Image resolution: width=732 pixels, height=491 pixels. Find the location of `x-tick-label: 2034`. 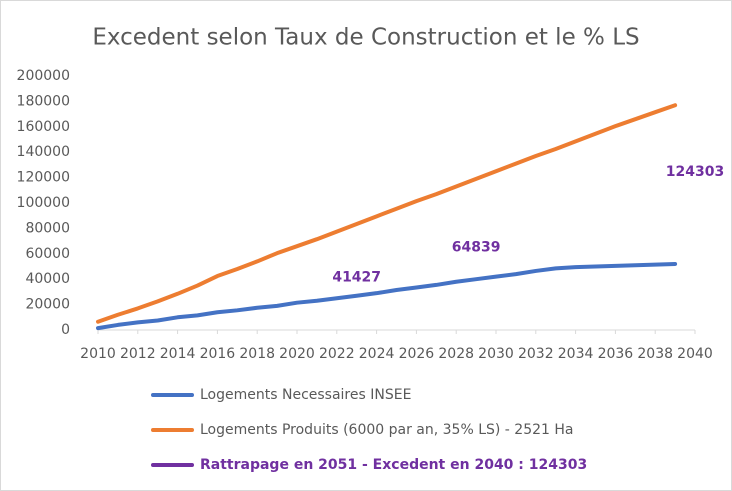

x-tick-label: 2034 is located at coordinates (576, 354).